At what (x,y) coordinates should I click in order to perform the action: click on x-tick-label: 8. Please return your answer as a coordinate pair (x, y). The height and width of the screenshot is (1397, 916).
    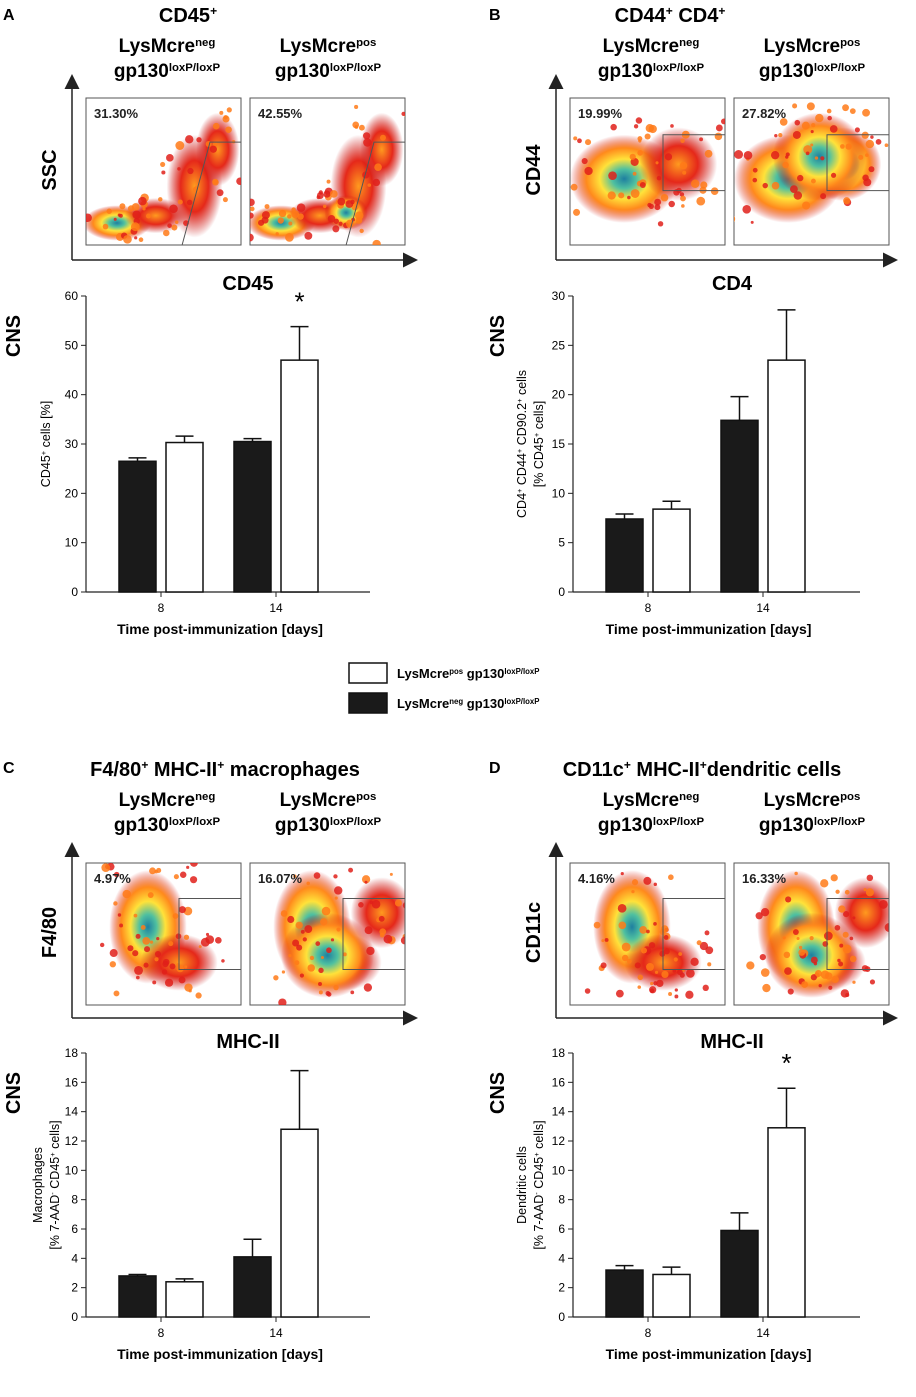
    Looking at the image, I should click on (648, 608).